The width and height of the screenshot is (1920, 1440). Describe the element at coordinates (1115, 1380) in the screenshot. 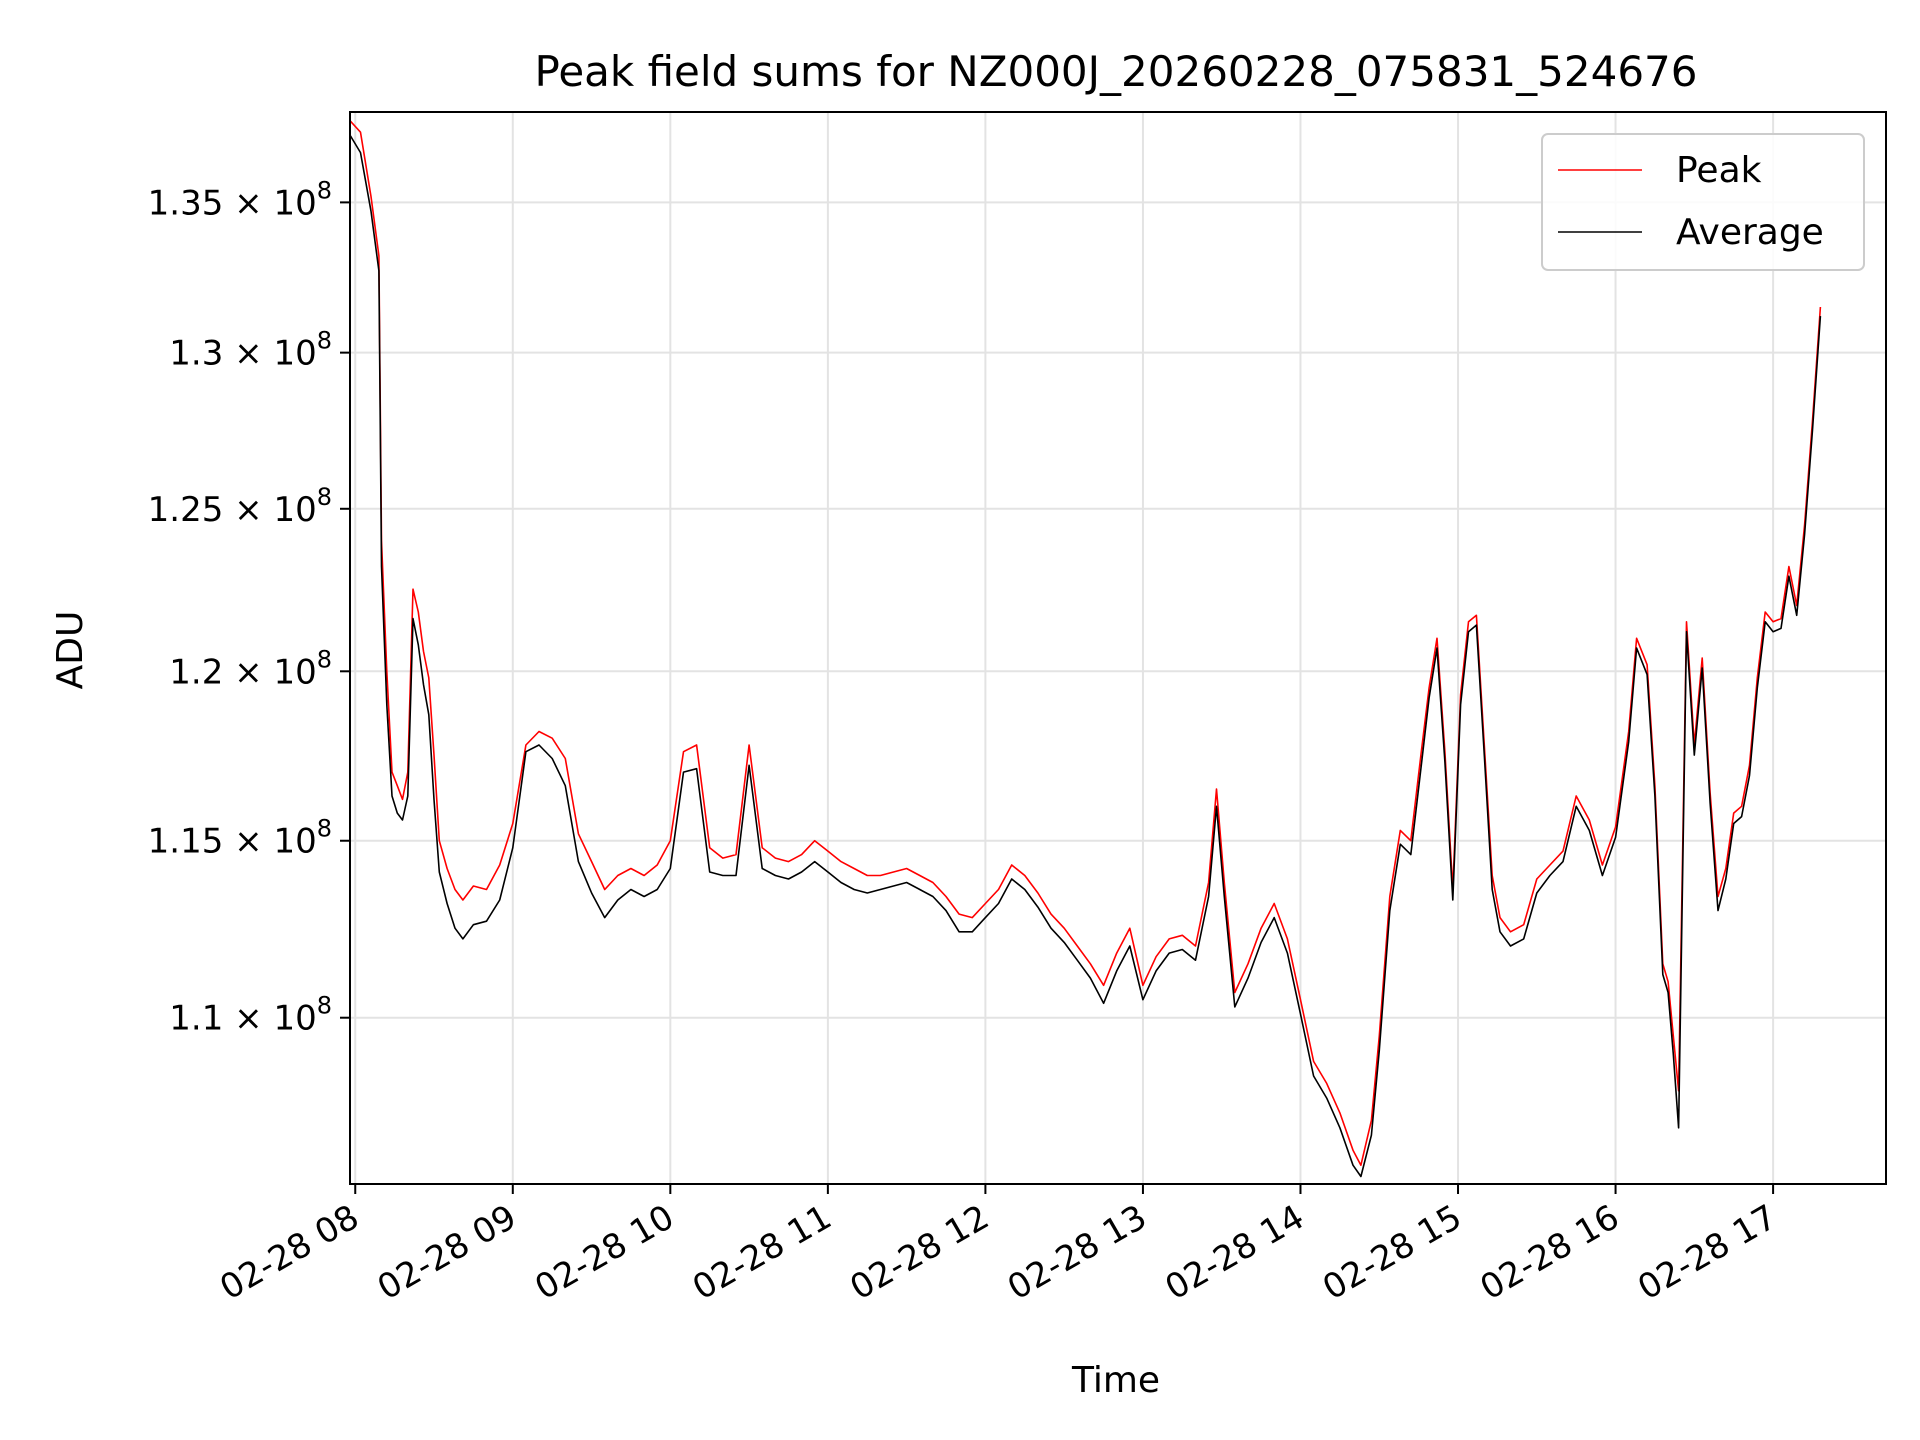

I see `x-axis-label: Time` at that location.